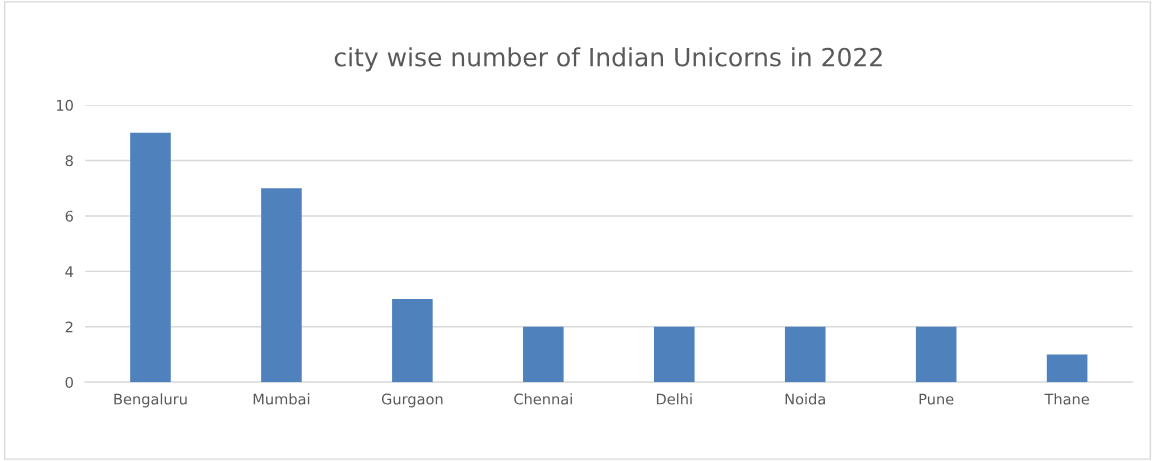 The height and width of the screenshot is (461, 1155). What do you see at coordinates (69, 271) in the screenshot?
I see `y-tick-label: 4` at bounding box center [69, 271].